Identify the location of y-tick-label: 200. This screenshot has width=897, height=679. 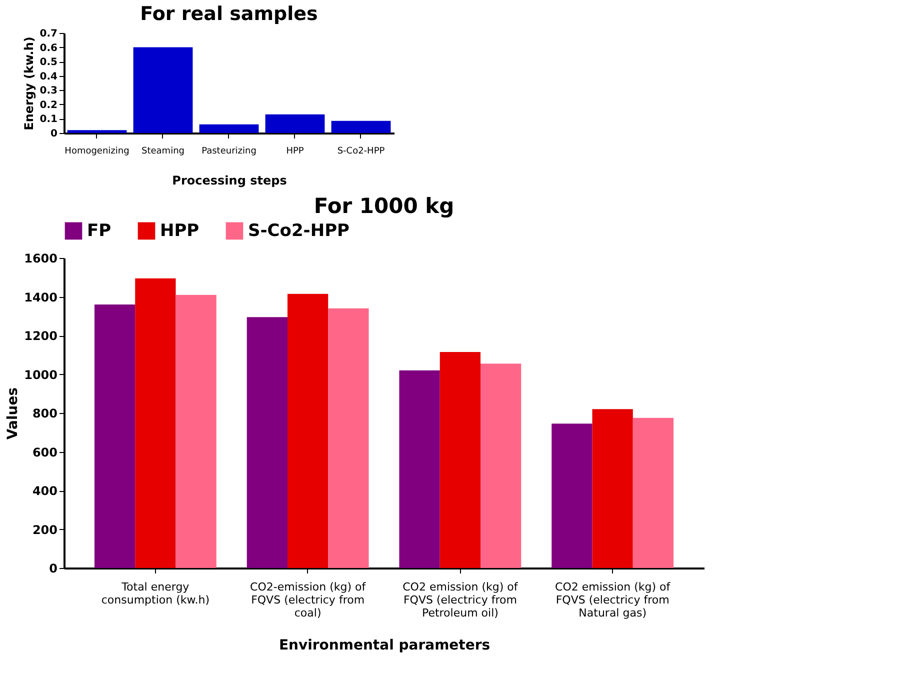
(45, 529).